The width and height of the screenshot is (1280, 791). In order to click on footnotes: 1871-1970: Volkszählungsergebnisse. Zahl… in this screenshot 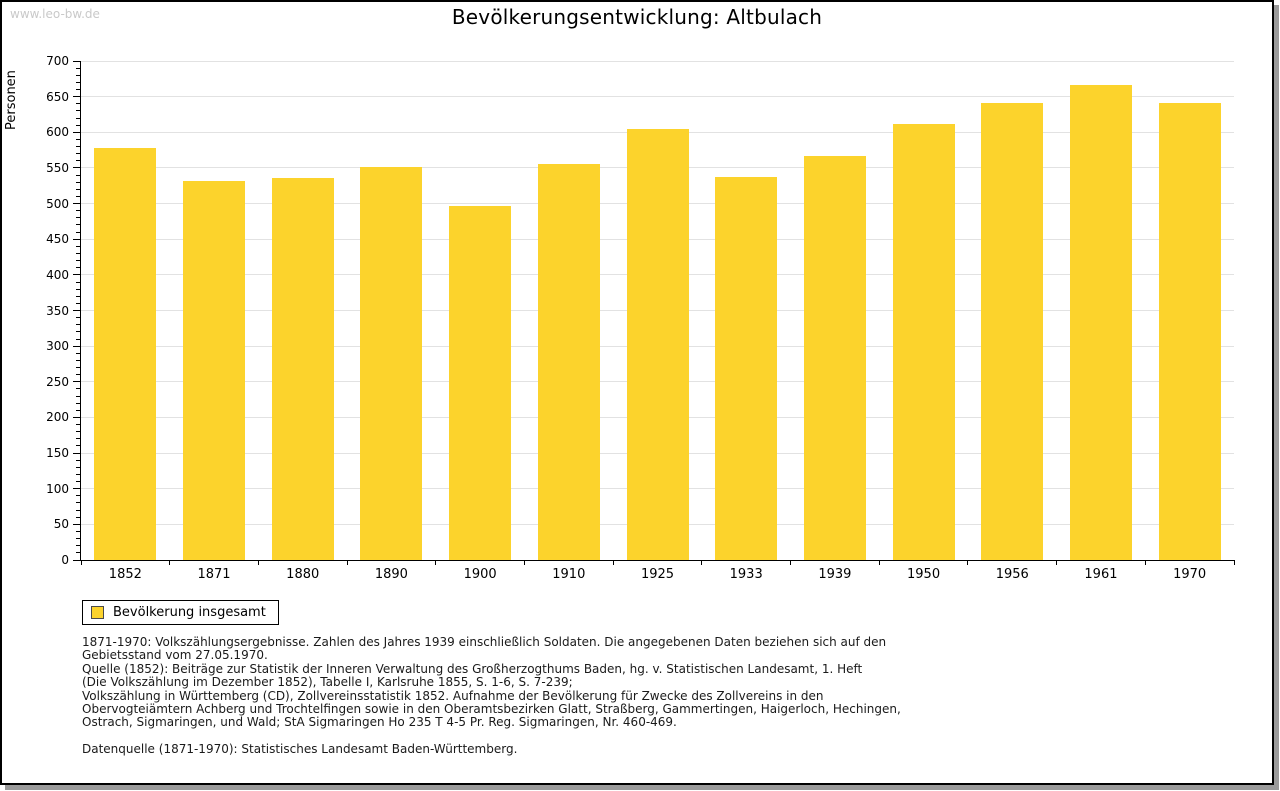, I will do `click(491, 696)`.